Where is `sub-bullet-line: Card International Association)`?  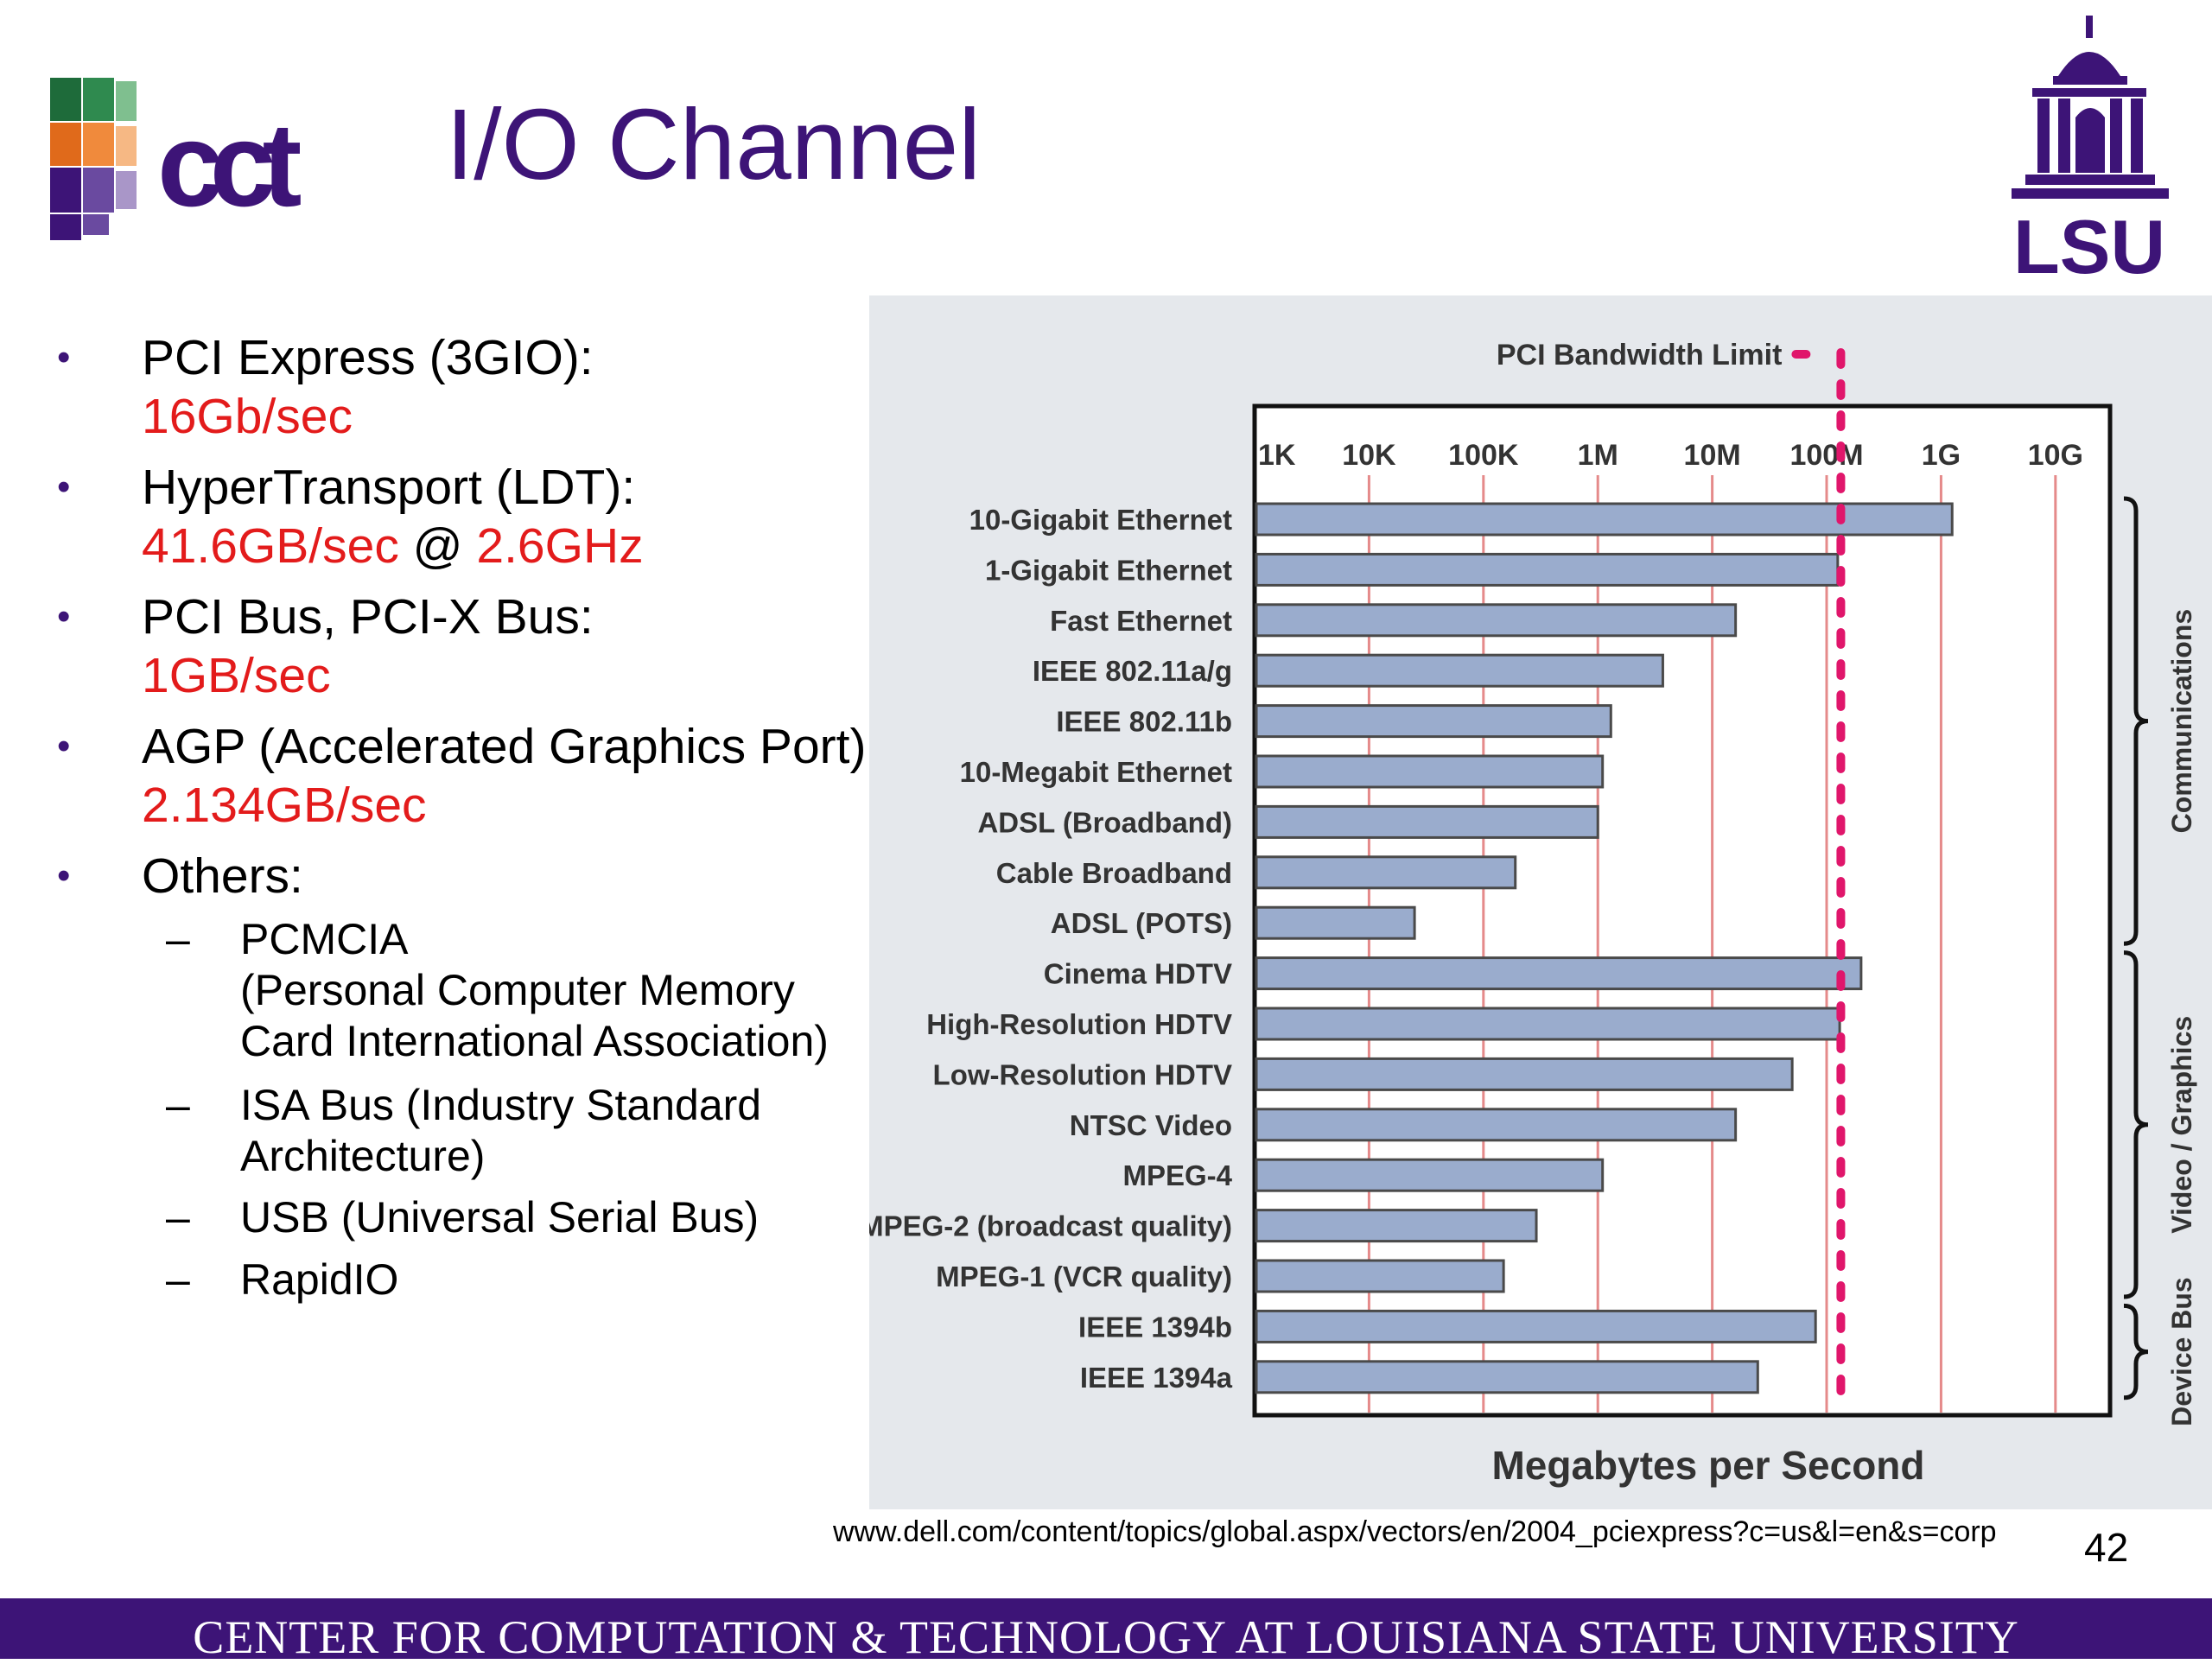
sub-bullet-line: Card International Association) is located at coordinates (534, 1041).